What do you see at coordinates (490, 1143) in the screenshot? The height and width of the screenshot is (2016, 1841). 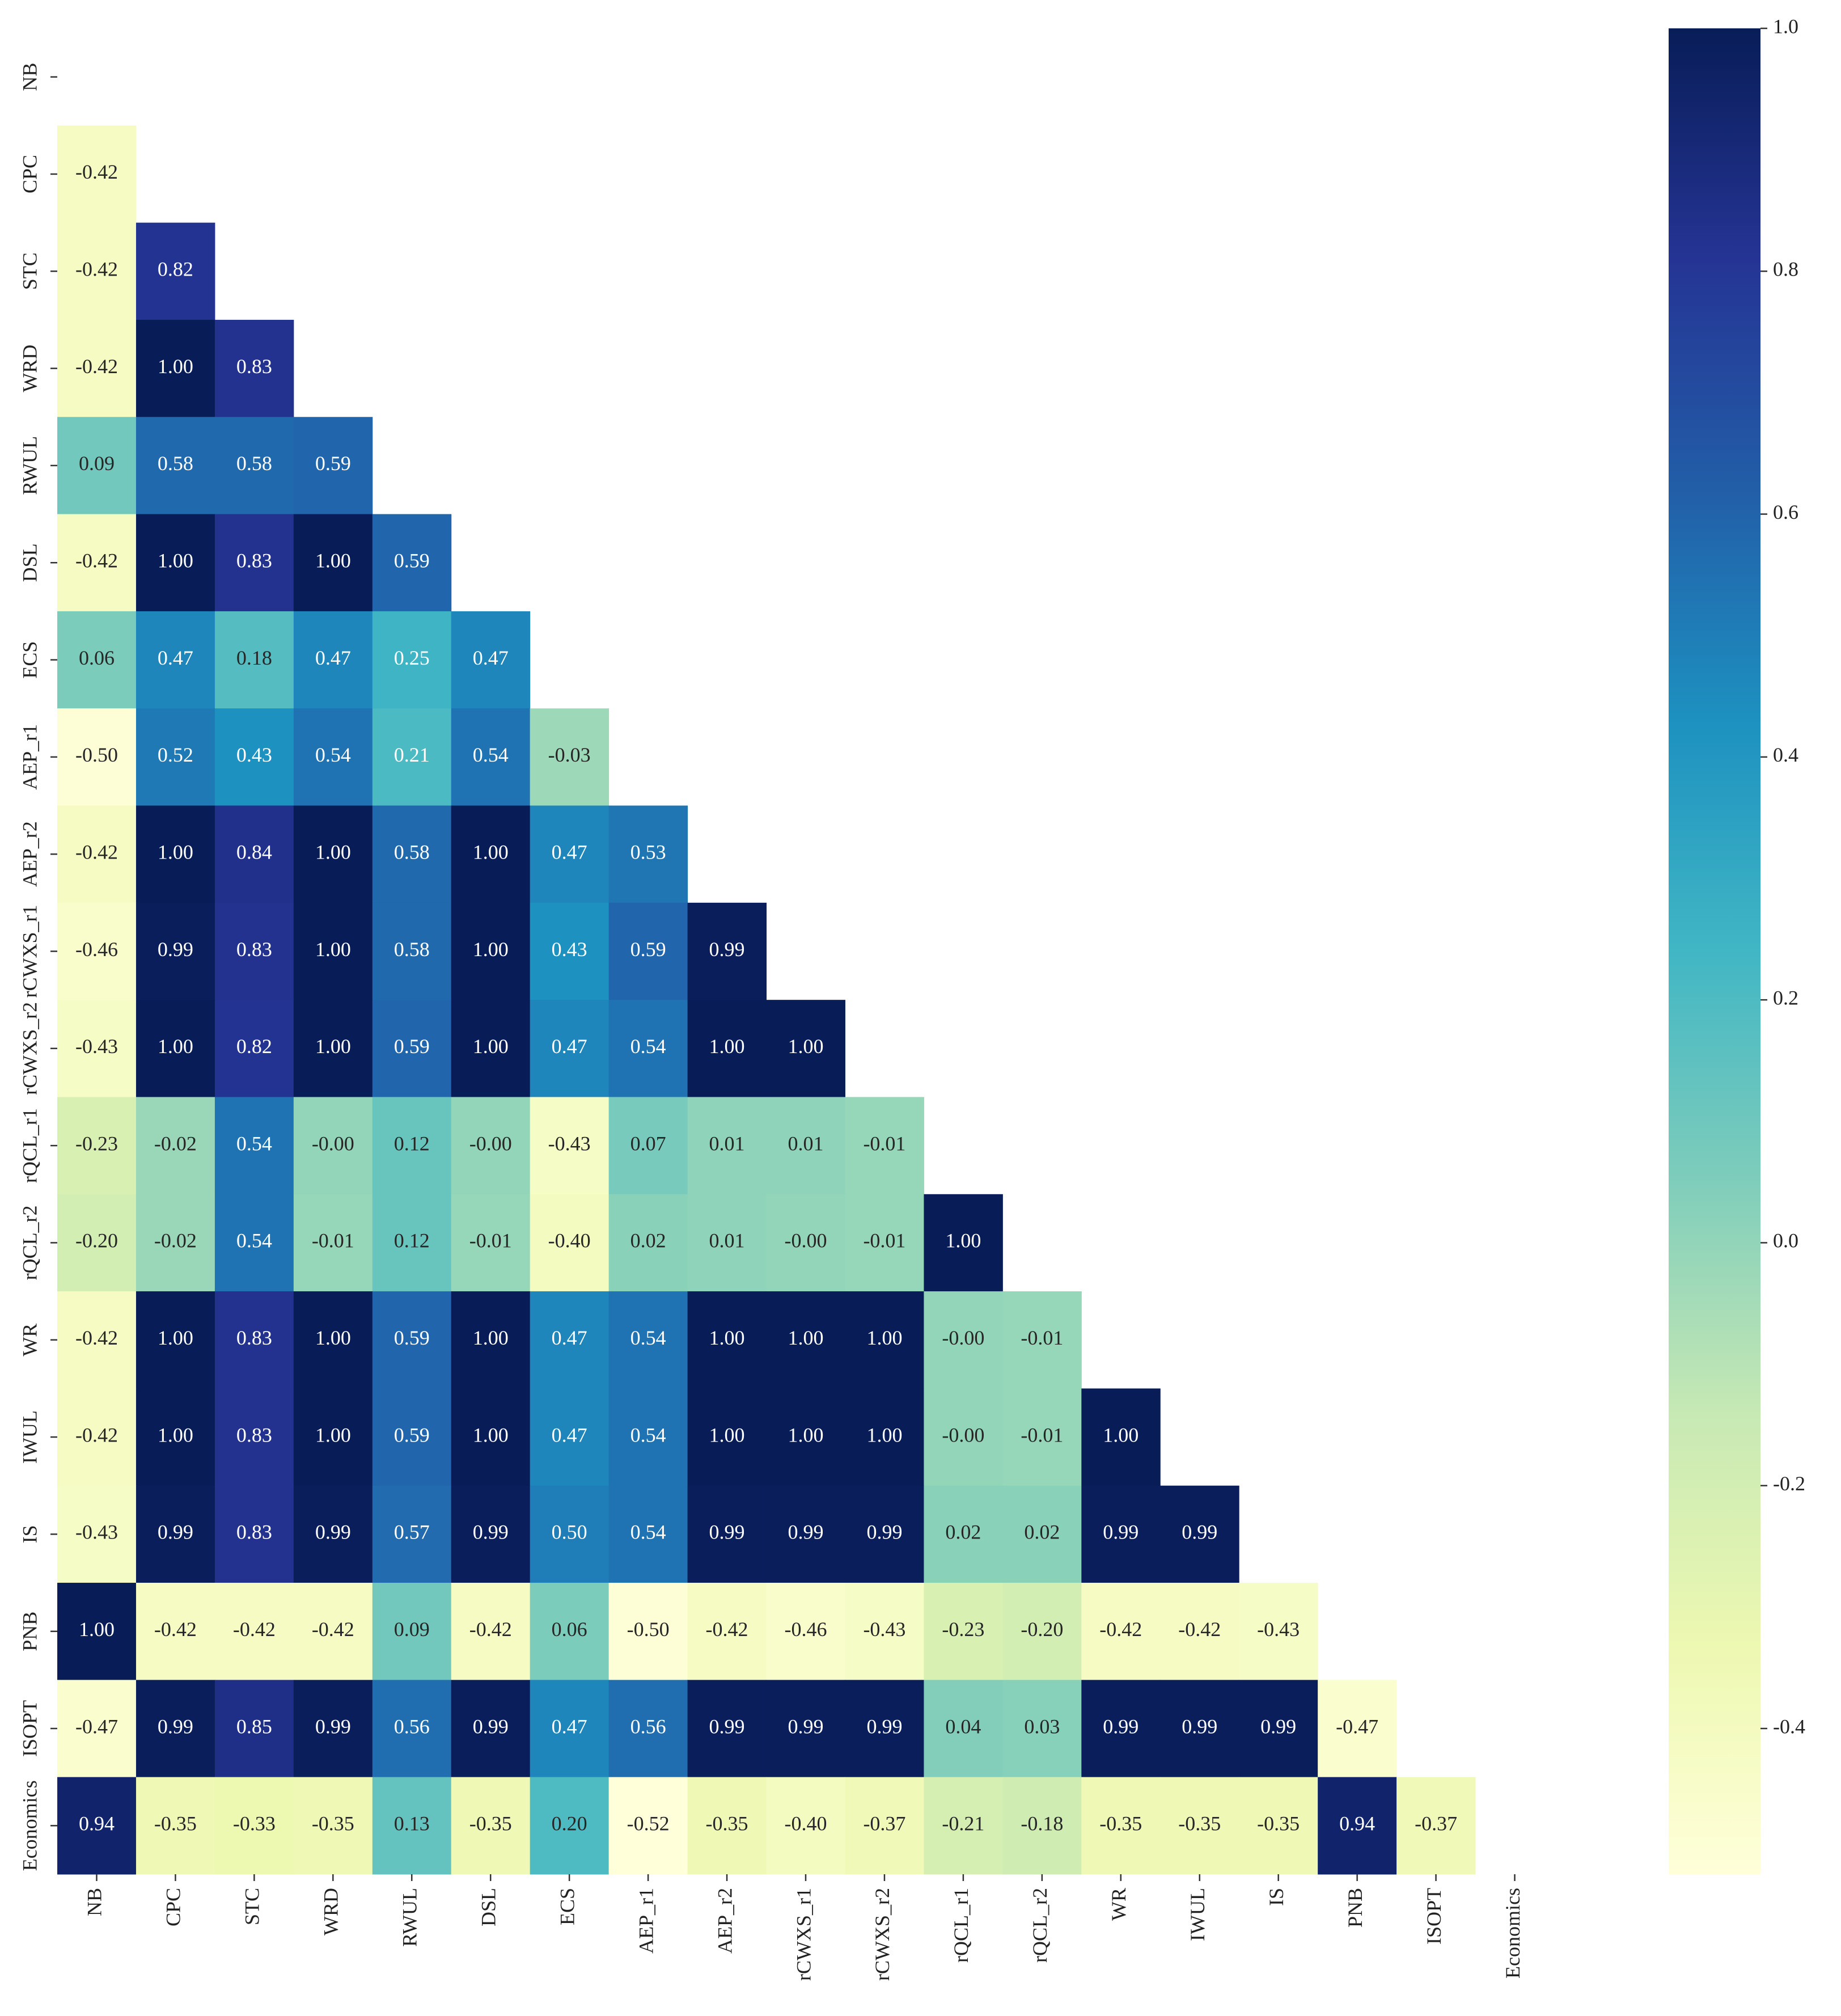 I see `cell-label: -0.00` at bounding box center [490, 1143].